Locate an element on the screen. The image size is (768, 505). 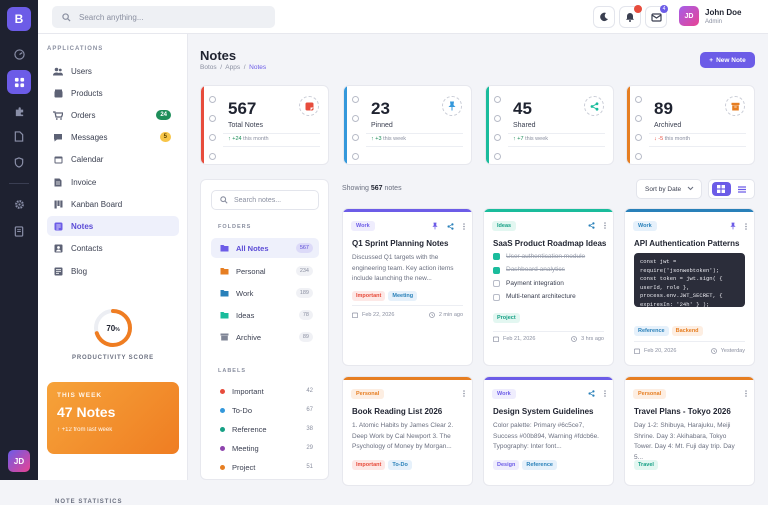
folder-personal: Personal 234 is located at coordinates (265, 271).